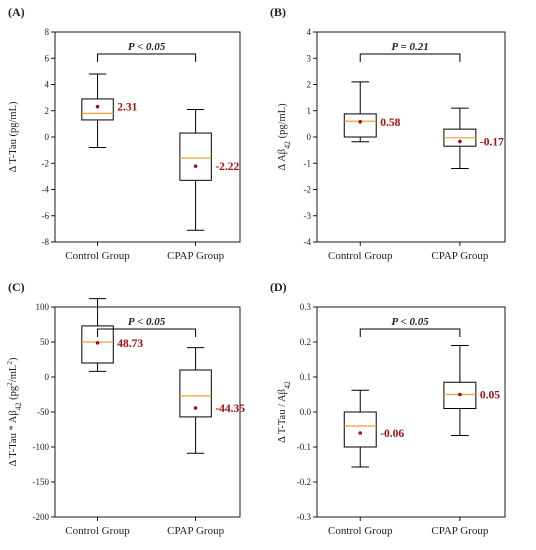 The width and height of the screenshot is (536, 550). What do you see at coordinates (390, 123) in the screenshot?
I see `mean-value-label: 0.58` at bounding box center [390, 123].